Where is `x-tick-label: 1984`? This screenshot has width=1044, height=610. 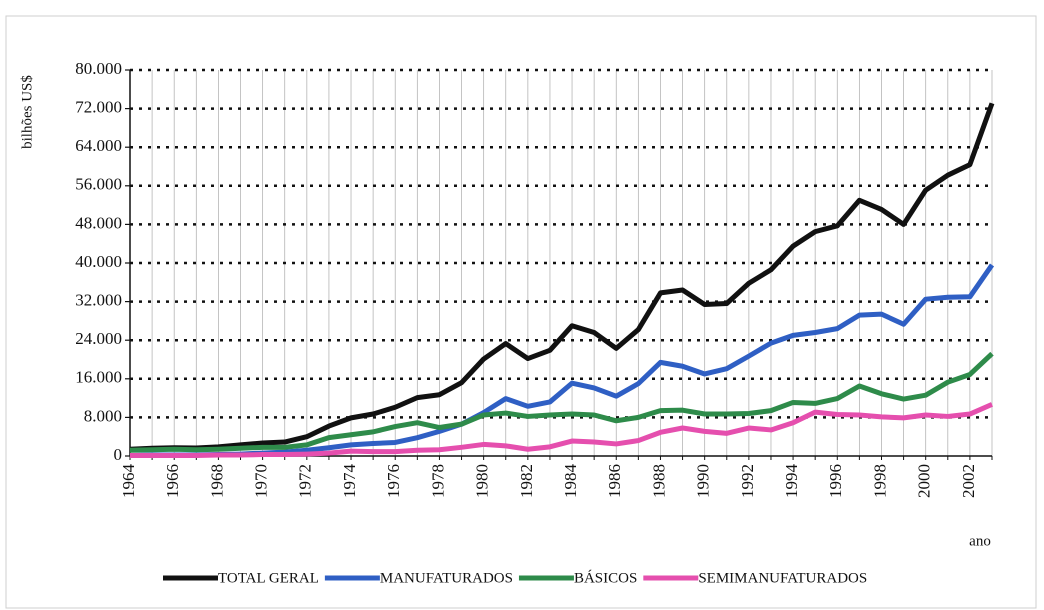
x-tick-label: 1984 is located at coordinates (570, 481).